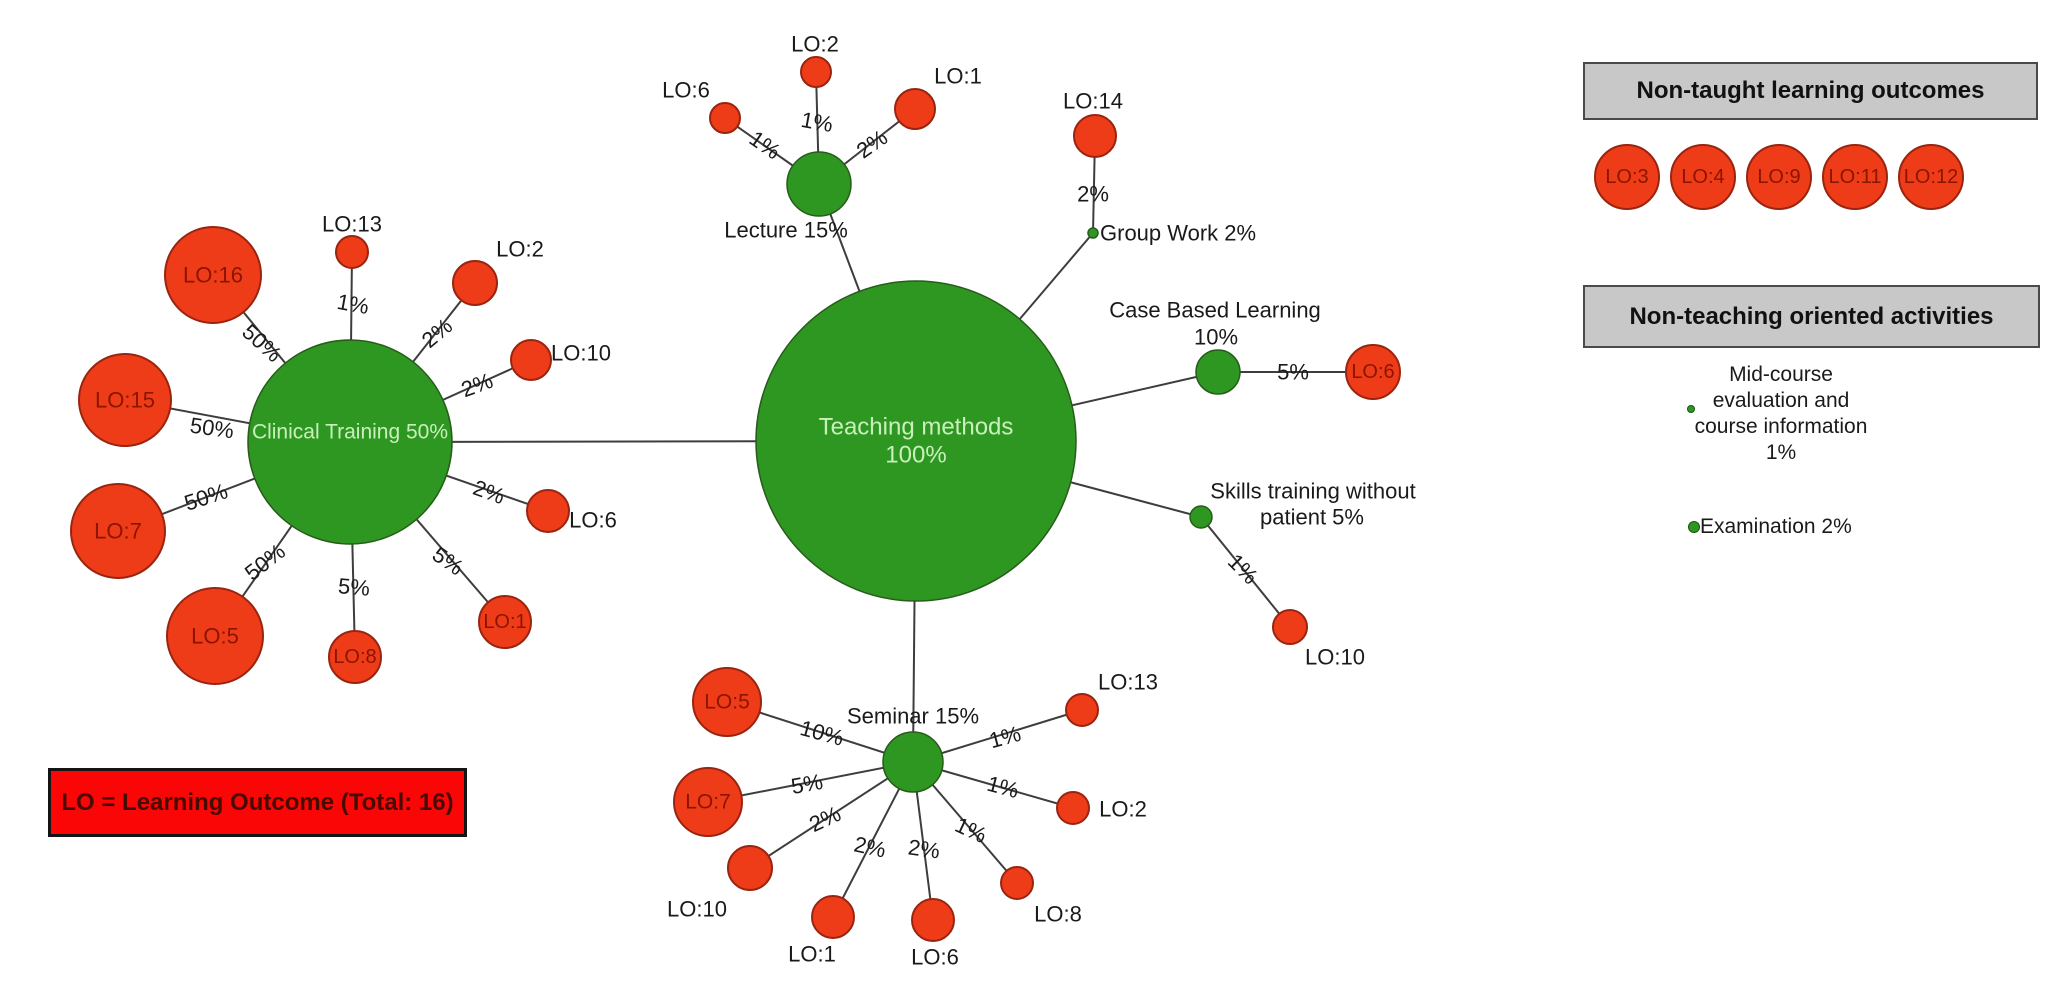 The width and height of the screenshot is (2059, 1001). I want to click on node-c-lo10, so click(531, 360).